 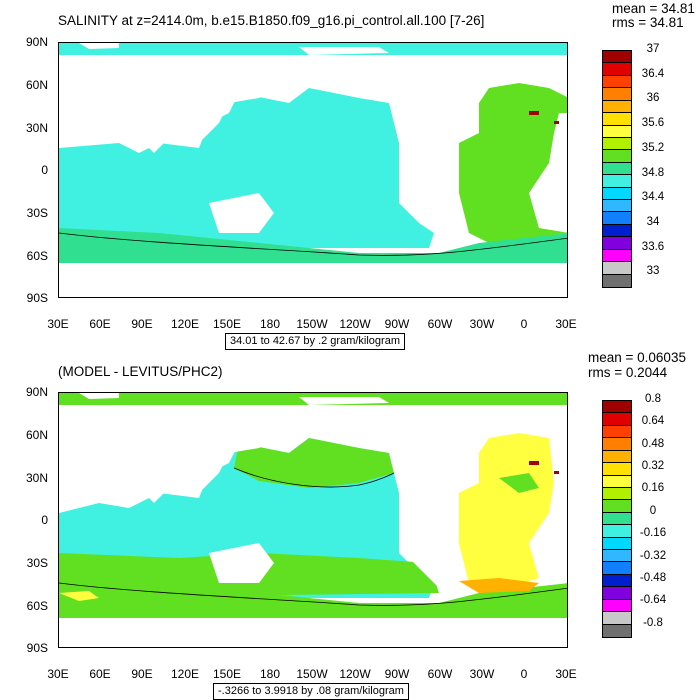 I want to click on colorbar-label: -0.16, so click(x=653, y=533).